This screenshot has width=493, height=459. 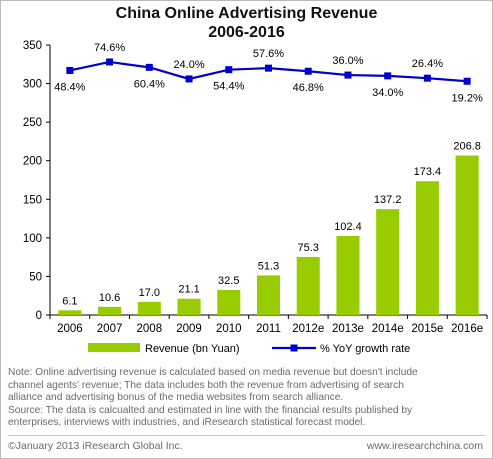 What do you see at coordinates (294, 348) in the screenshot?
I see `legend-line-marker` at bounding box center [294, 348].